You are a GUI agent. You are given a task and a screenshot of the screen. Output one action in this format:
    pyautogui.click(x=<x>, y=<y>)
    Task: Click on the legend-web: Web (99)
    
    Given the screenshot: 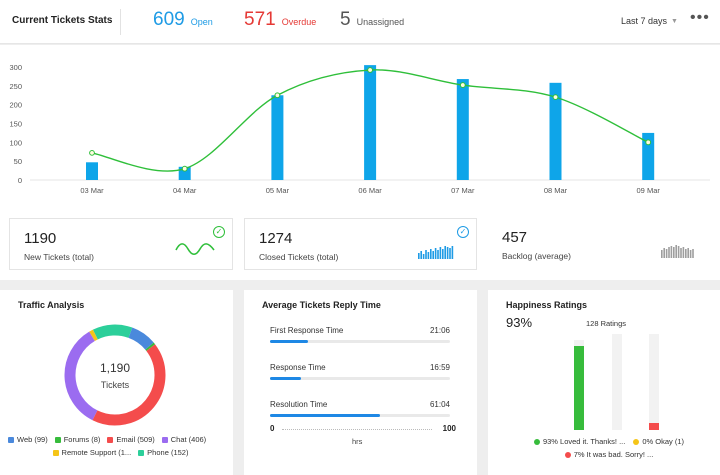 What is the action you would take?
    pyautogui.click(x=28, y=439)
    